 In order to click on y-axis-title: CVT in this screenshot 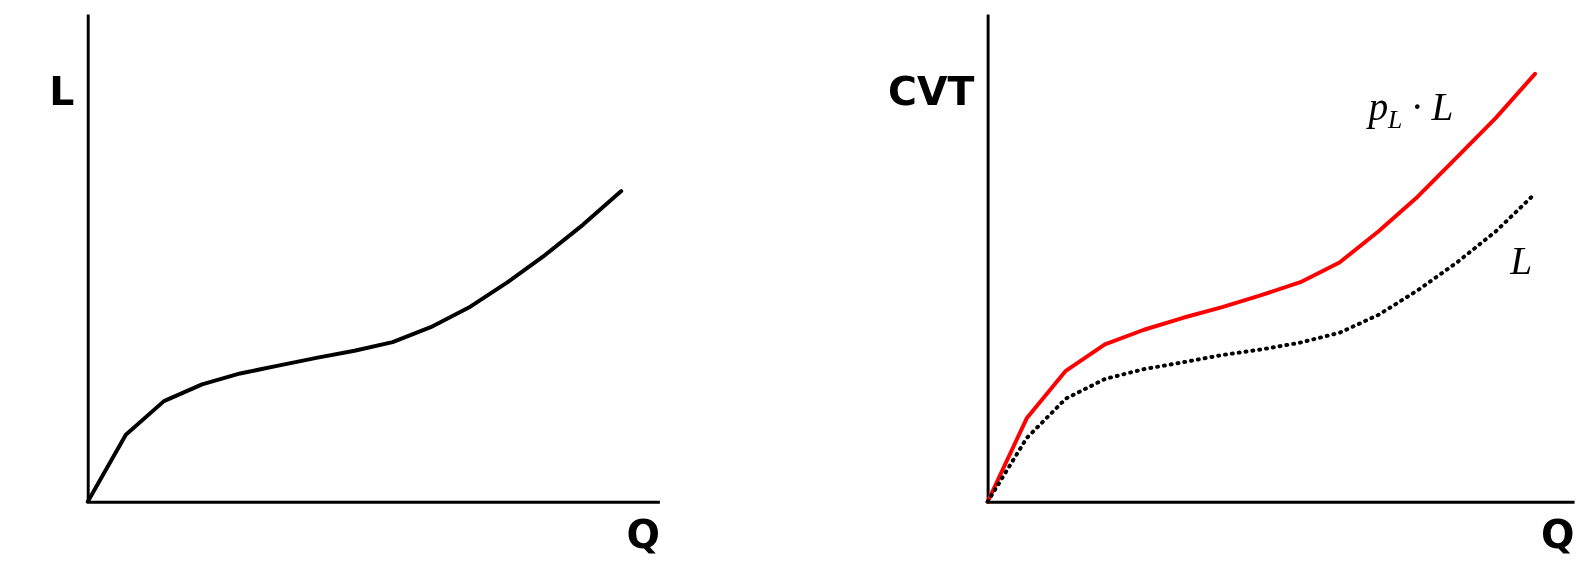, I will do `click(931, 91)`.